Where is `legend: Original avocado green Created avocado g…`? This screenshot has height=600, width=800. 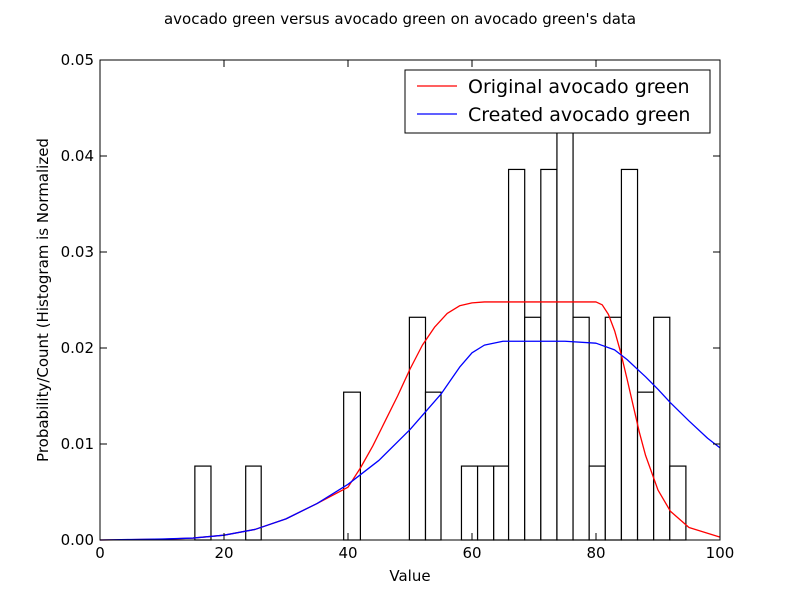
legend: Original avocado green Created avocado g… is located at coordinates (557, 101).